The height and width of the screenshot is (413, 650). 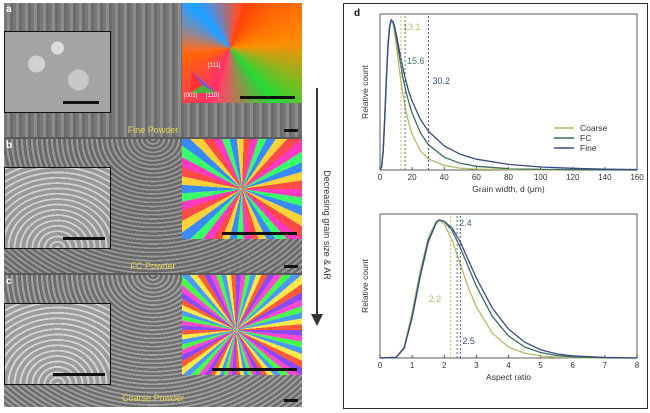 I want to click on x-tick-label: 140, so click(x=605, y=177).